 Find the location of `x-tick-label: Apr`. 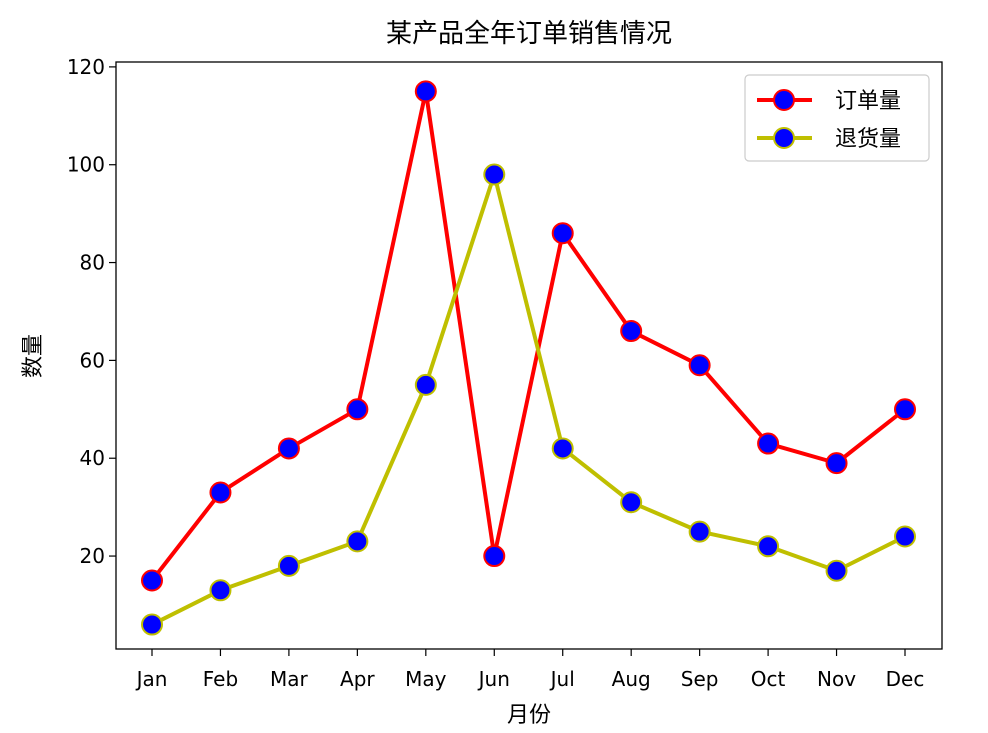

x-tick-label: Apr is located at coordinates (357, 679).